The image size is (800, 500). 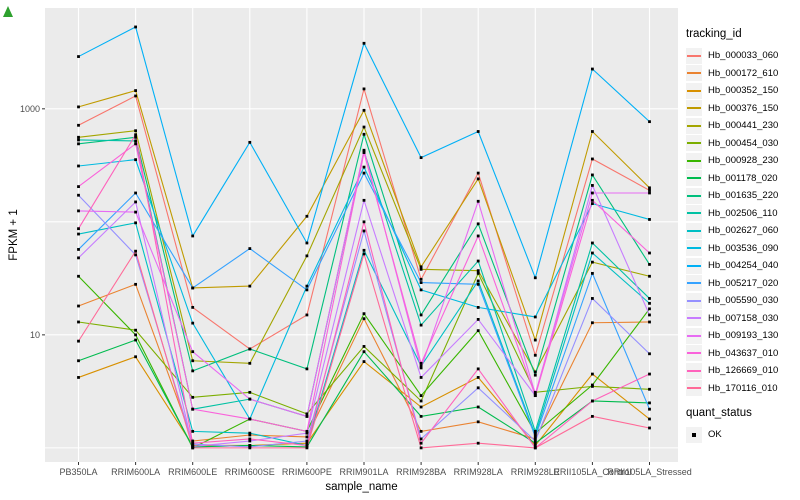 What do you see at coordinates (715, 435) in the screenshot?
I see `legend-entry-label: OK` at bounding box center [715, 435].